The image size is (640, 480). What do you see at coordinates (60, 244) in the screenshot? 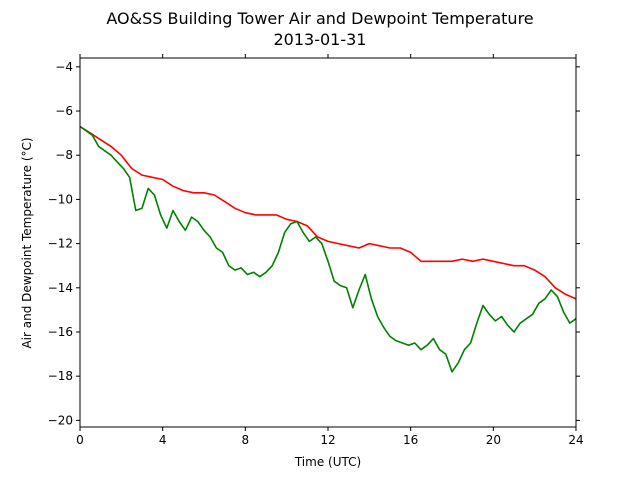
I see `y-tick-label: −12` at bounding box center [60, 244].